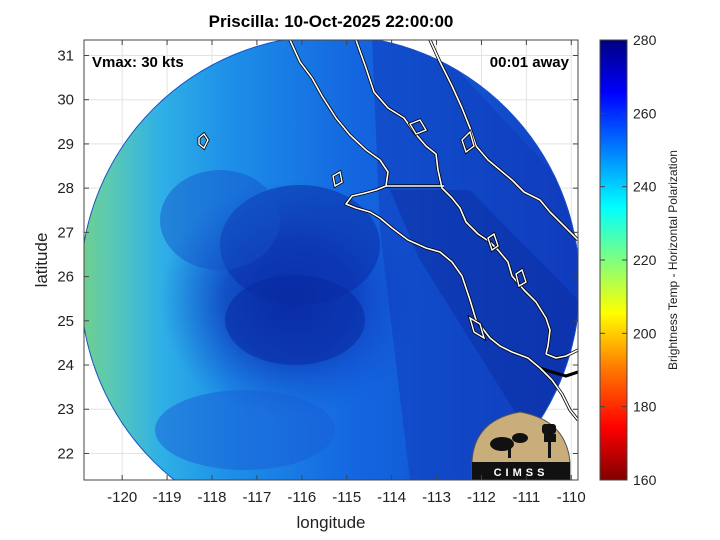  What do you see at coordinates (330, 522) in the screenshot?
I see `x-axis-label: longitude` at bounding box center [330, 522].